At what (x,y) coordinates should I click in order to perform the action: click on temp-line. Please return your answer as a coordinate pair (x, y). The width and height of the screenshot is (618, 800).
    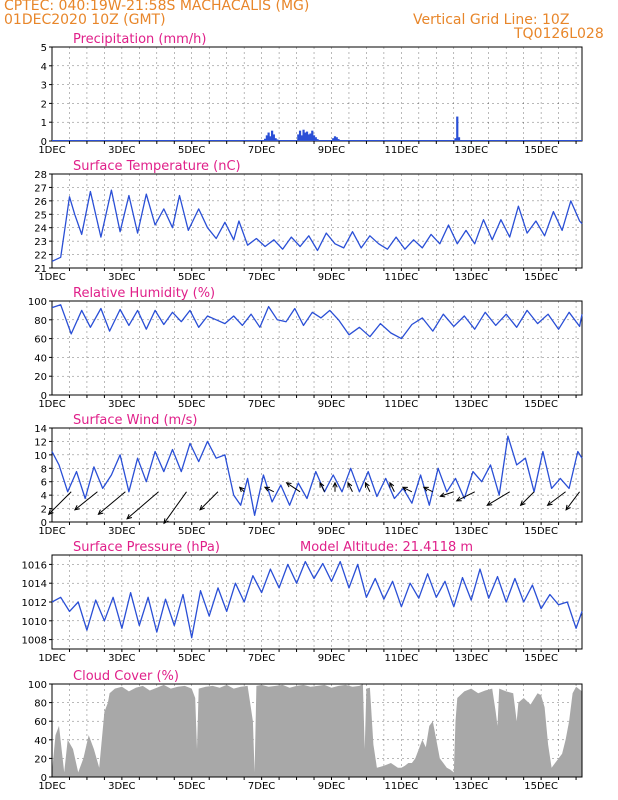
    Looking at the image, I should click on (317, 225).